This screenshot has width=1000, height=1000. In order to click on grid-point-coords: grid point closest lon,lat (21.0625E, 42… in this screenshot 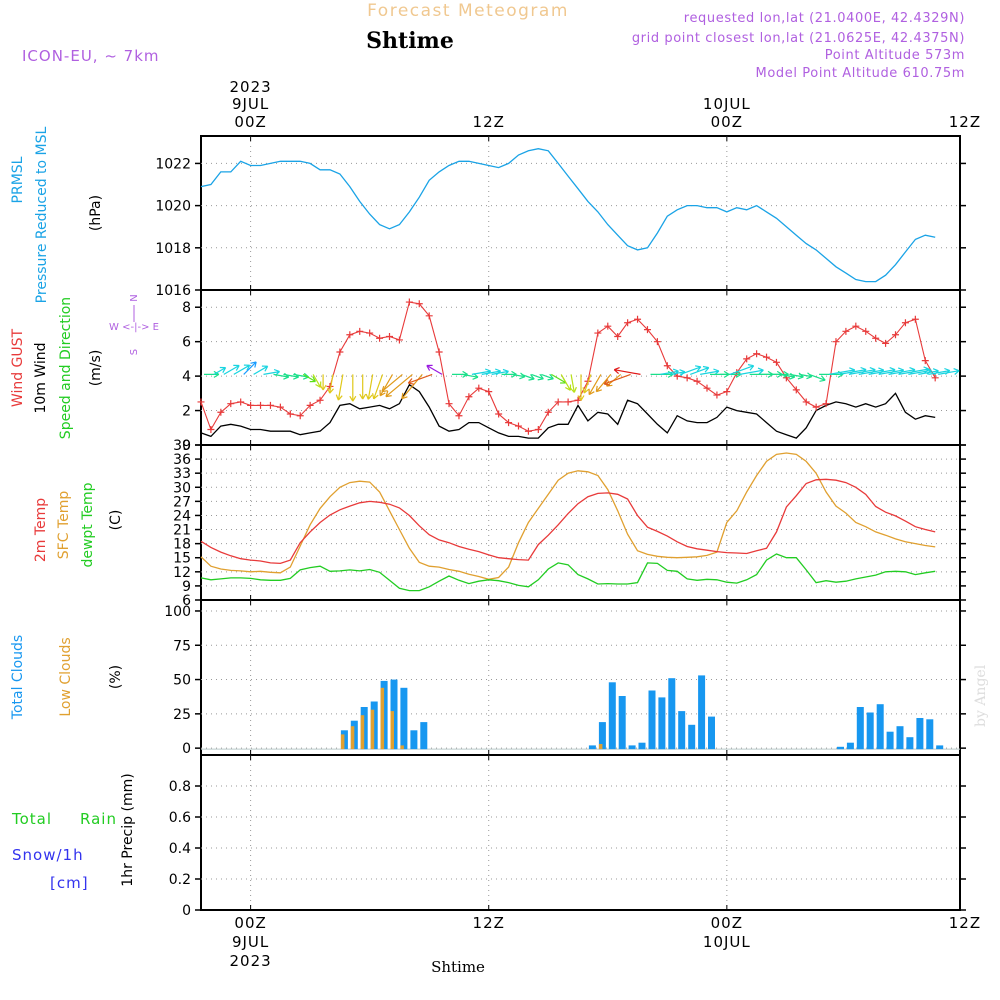, I will do `click(798, 38)`.